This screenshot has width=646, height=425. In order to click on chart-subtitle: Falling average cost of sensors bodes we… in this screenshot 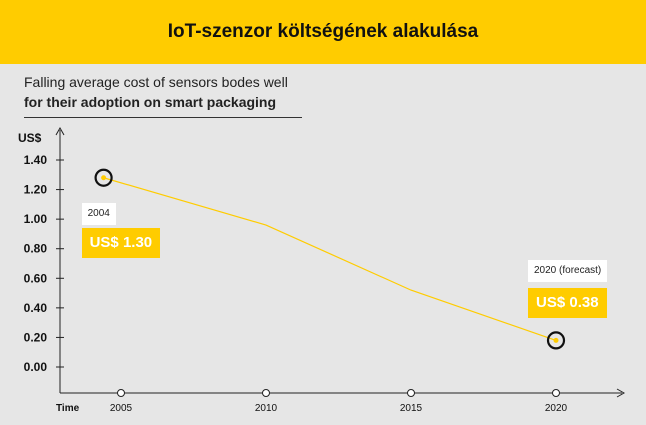, I will do `click(156, 92)`.